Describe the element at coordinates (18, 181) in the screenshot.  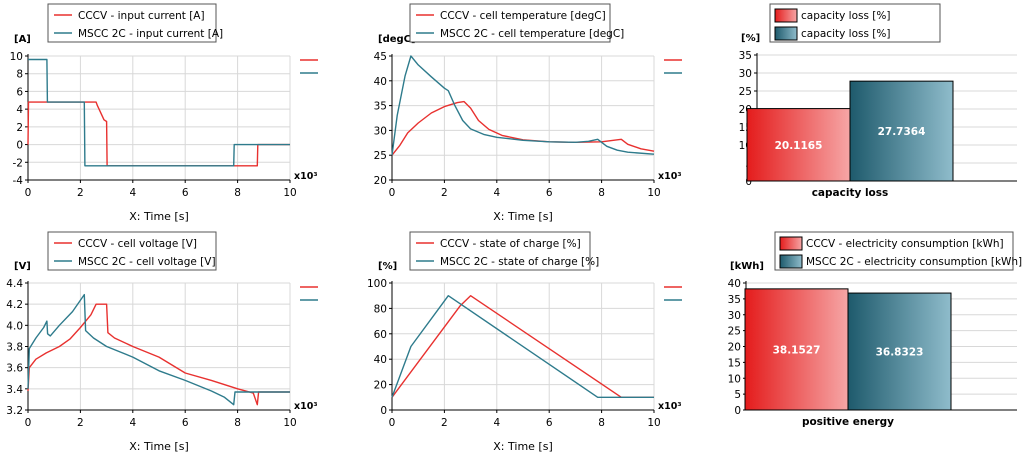
I see `y-tick-label: -4` at that location.